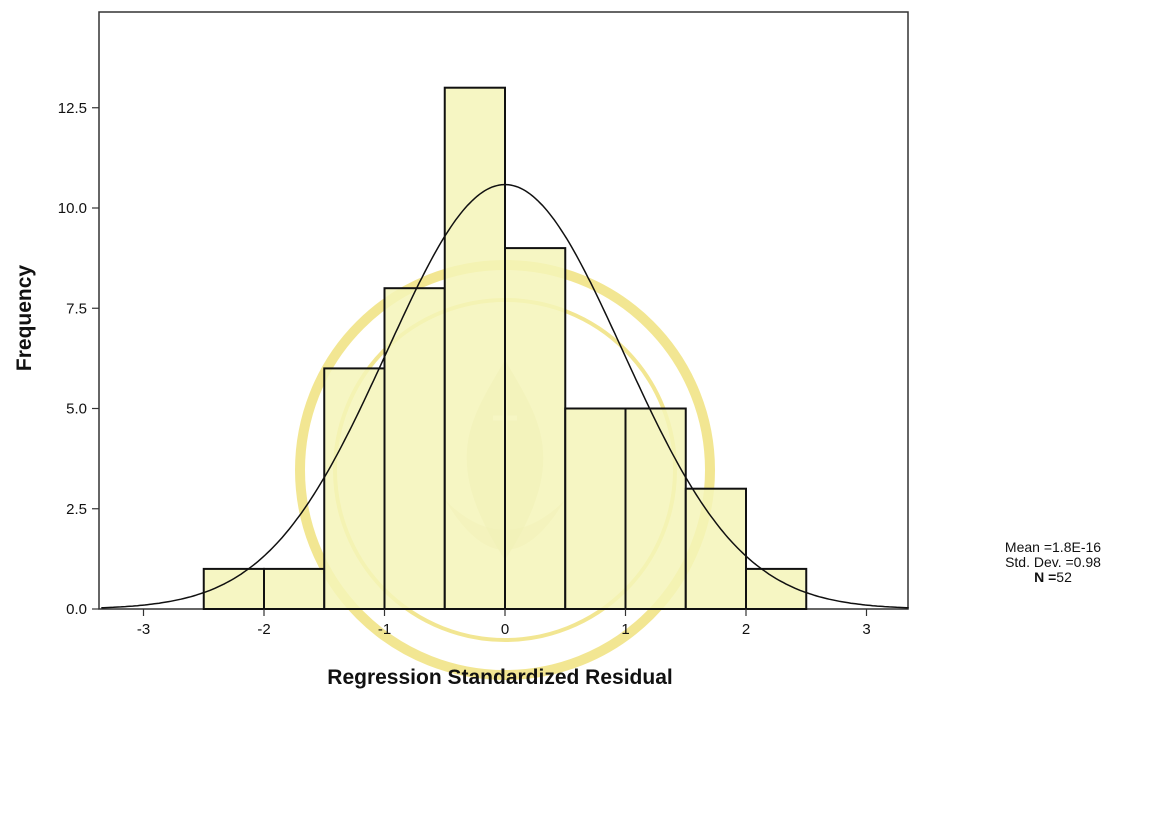 The height and width of the screenshot is (817, 1154). Describe the element at coordinates (72, 108) in the screenshot. I see `y-tick-label: 12.5` at that location.